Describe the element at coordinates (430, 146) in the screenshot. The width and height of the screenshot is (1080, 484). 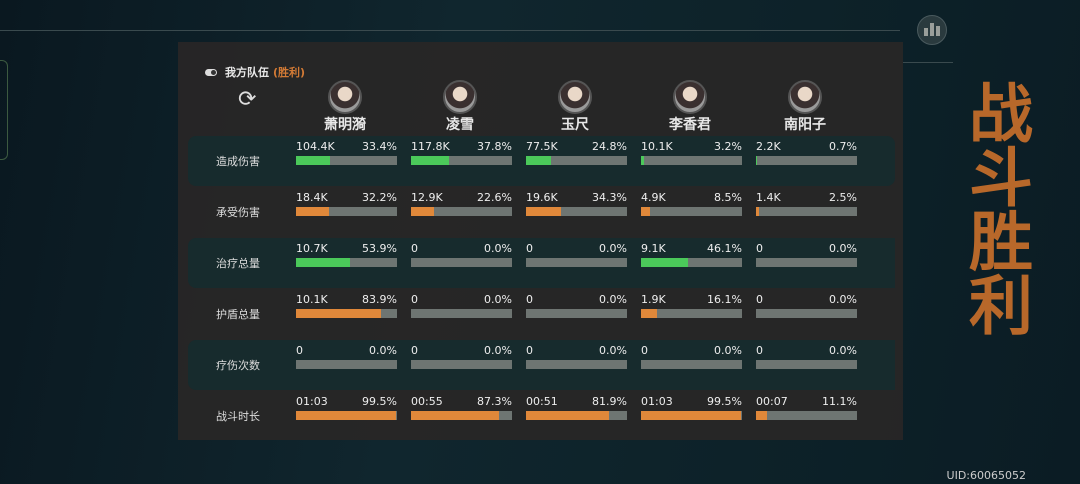
I see `stat-value: 117.8K` at that location.